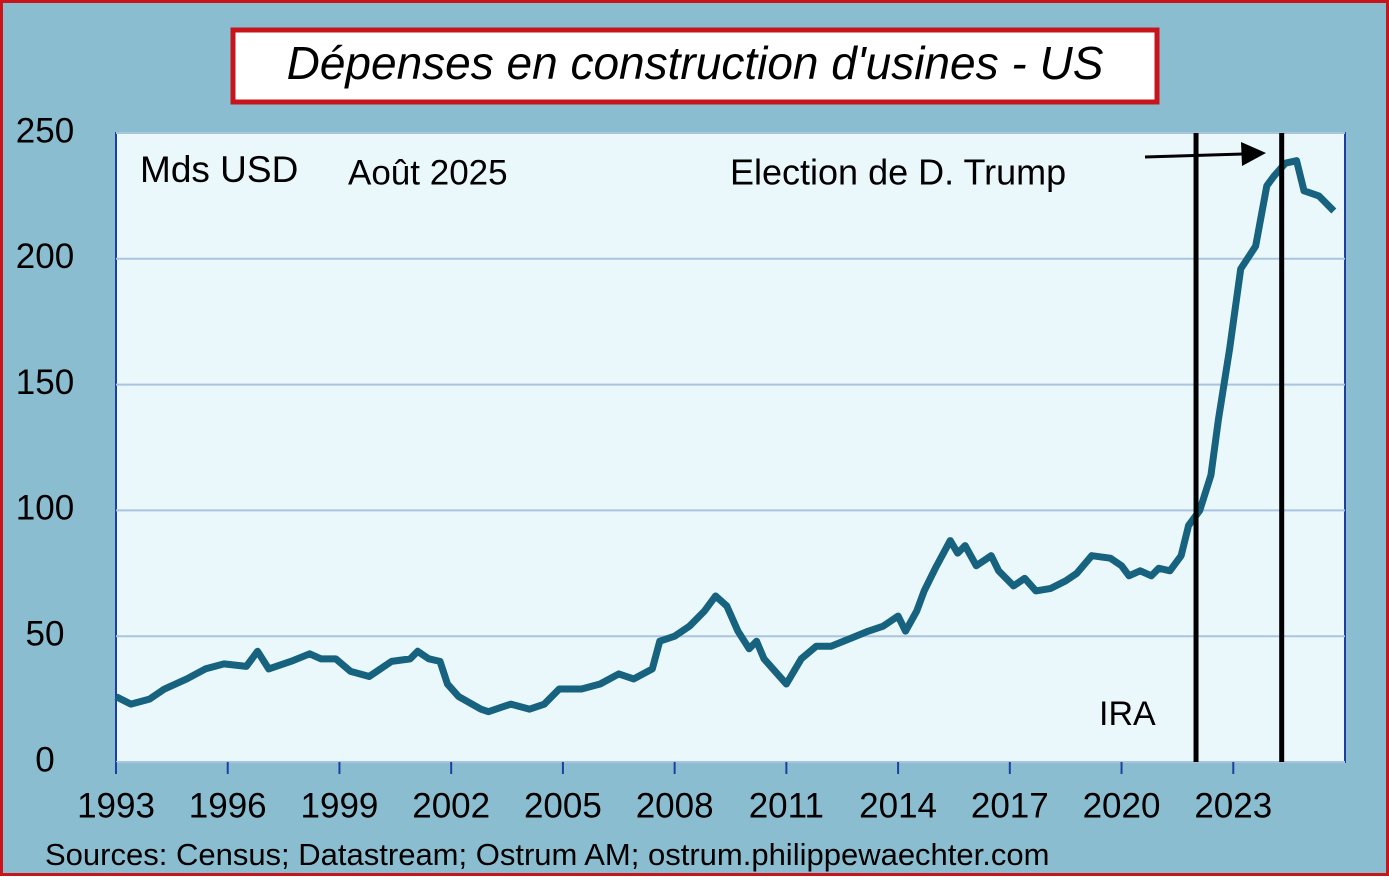  What do you see at coordinates (45, 256) in the screenshot?
I see `y-tick-label: 200` at bounding box center [45, 256].